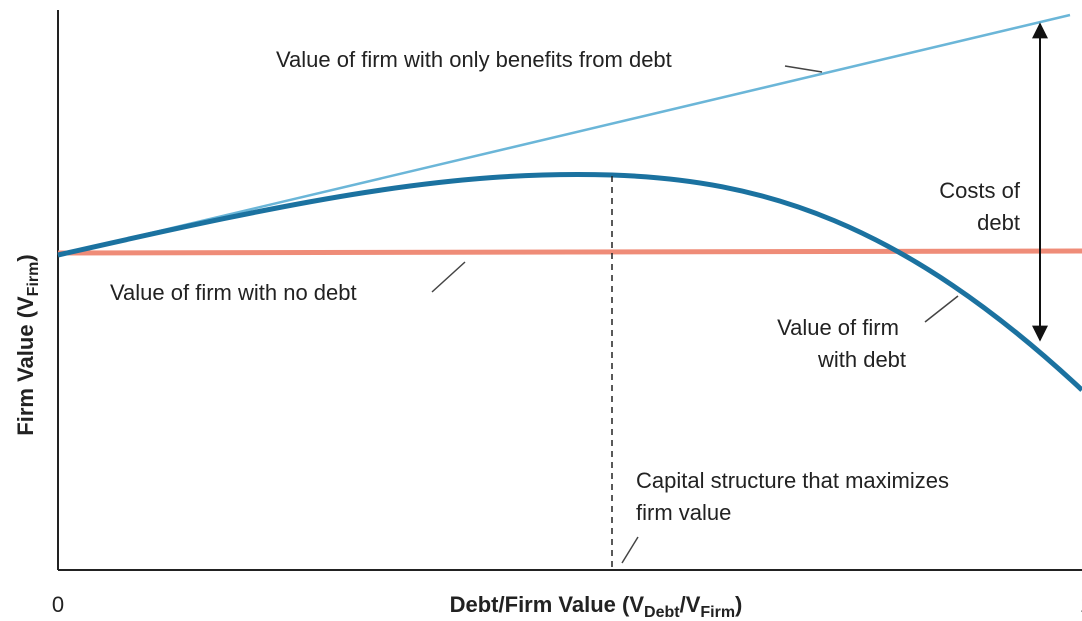  Describe the element at coordinates (998, 222) in the screenshot. I see `costs-label: debt` at that location.